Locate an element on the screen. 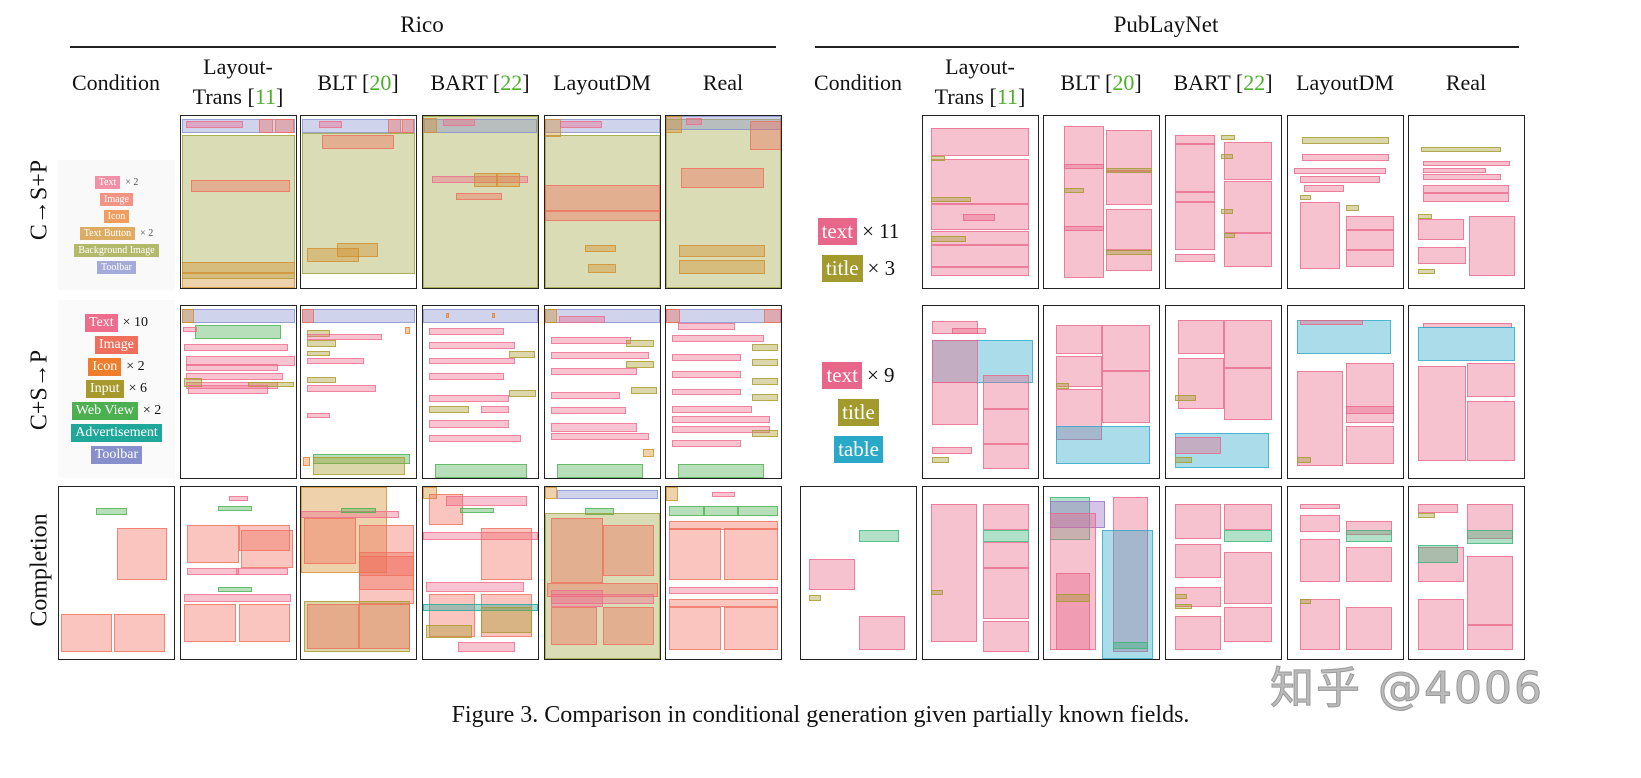 The height and width of the screenshot is (778, 1641). panel-rico-row3-blt is located at coordinates (358, 573).